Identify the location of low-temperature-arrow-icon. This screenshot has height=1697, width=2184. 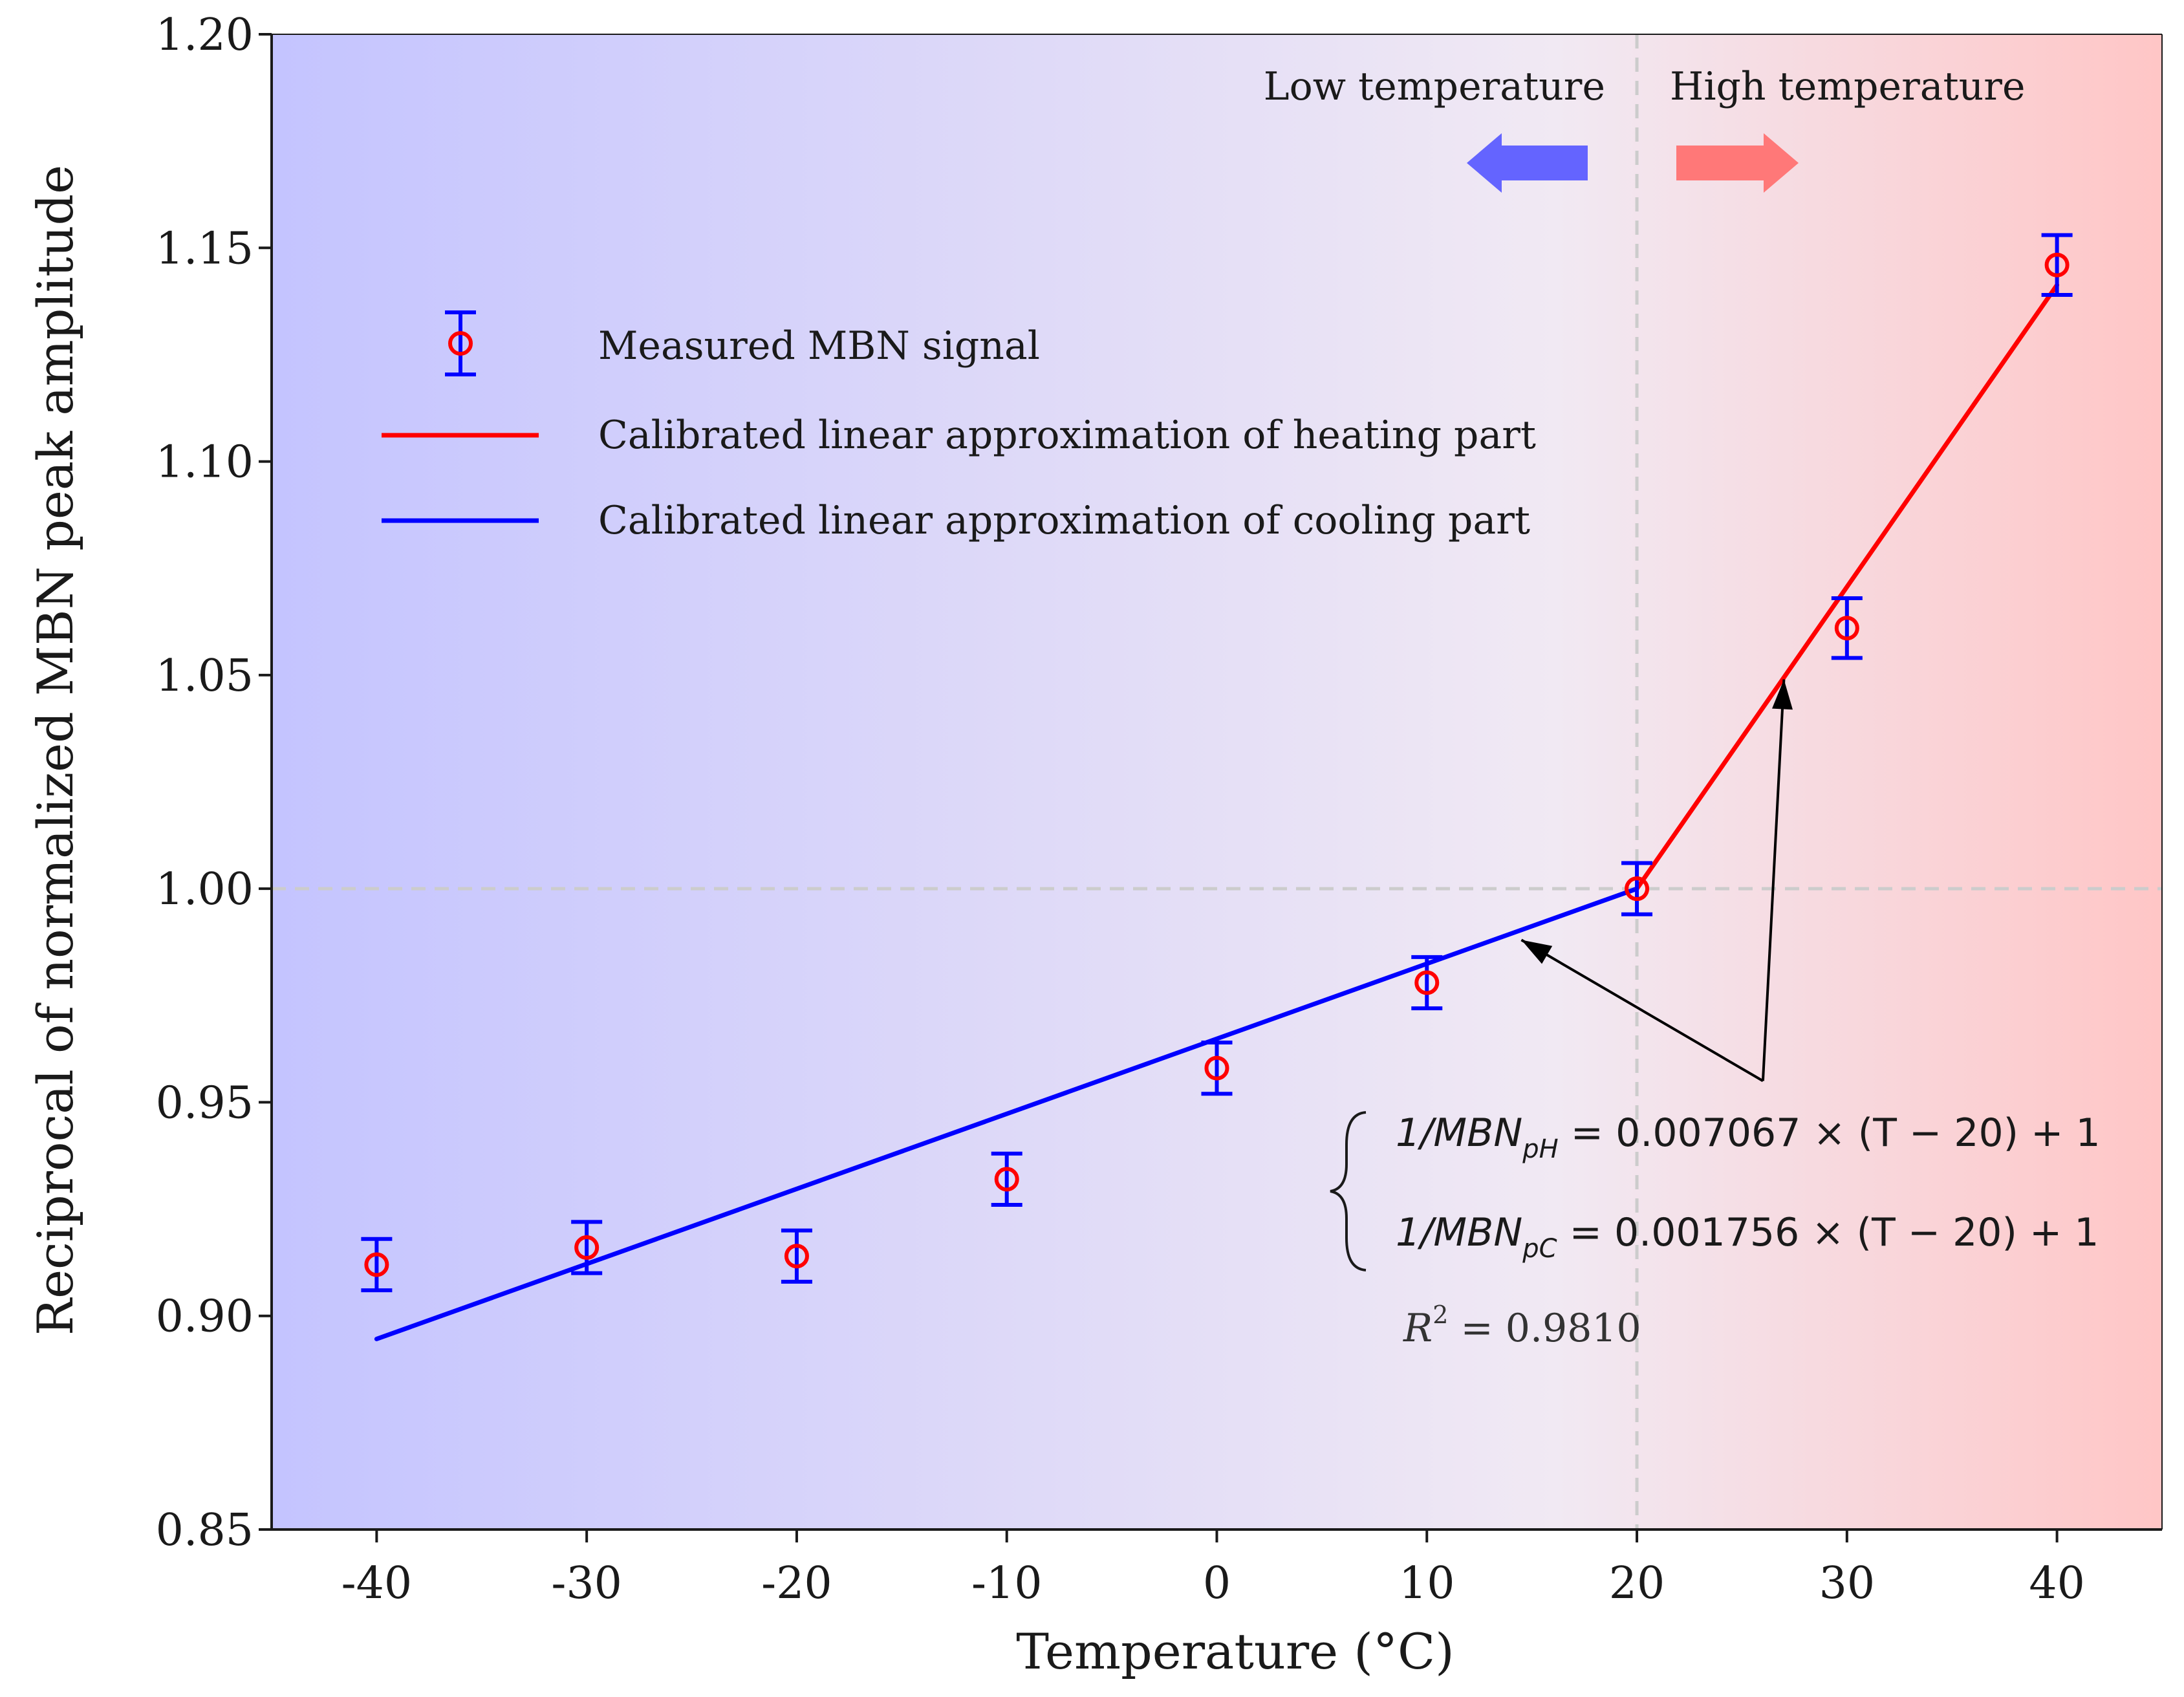
(1528, 163).